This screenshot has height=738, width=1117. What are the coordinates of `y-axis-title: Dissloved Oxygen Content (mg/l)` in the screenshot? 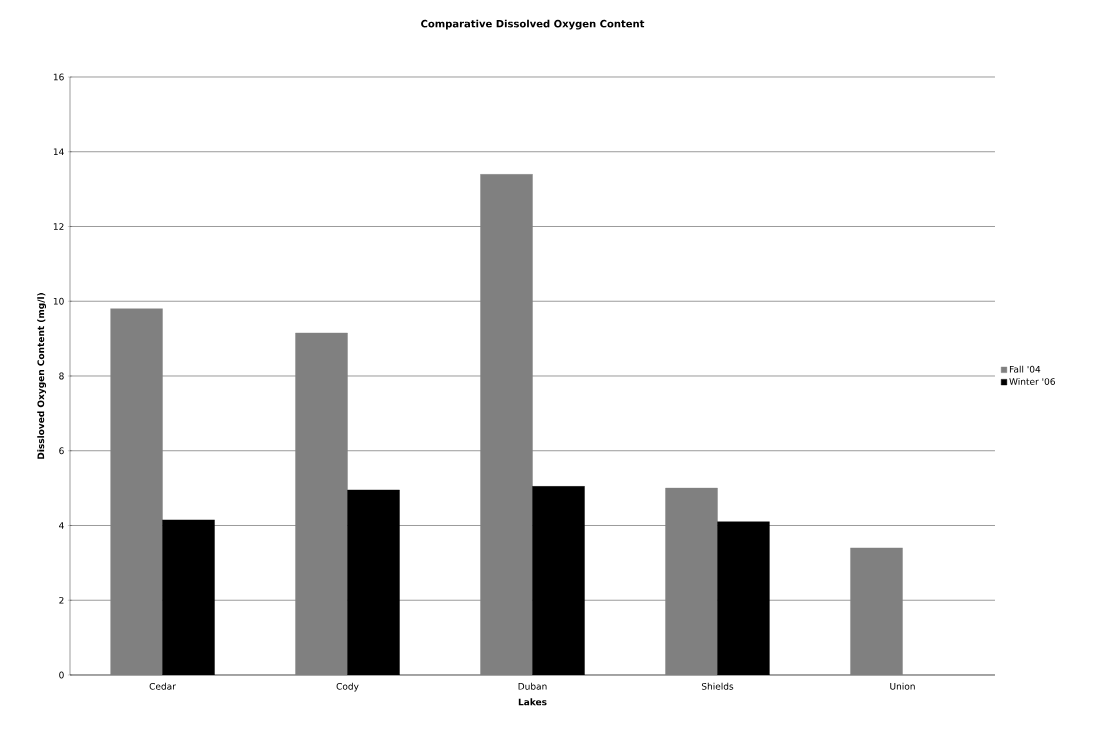 It's located at (42, 376).